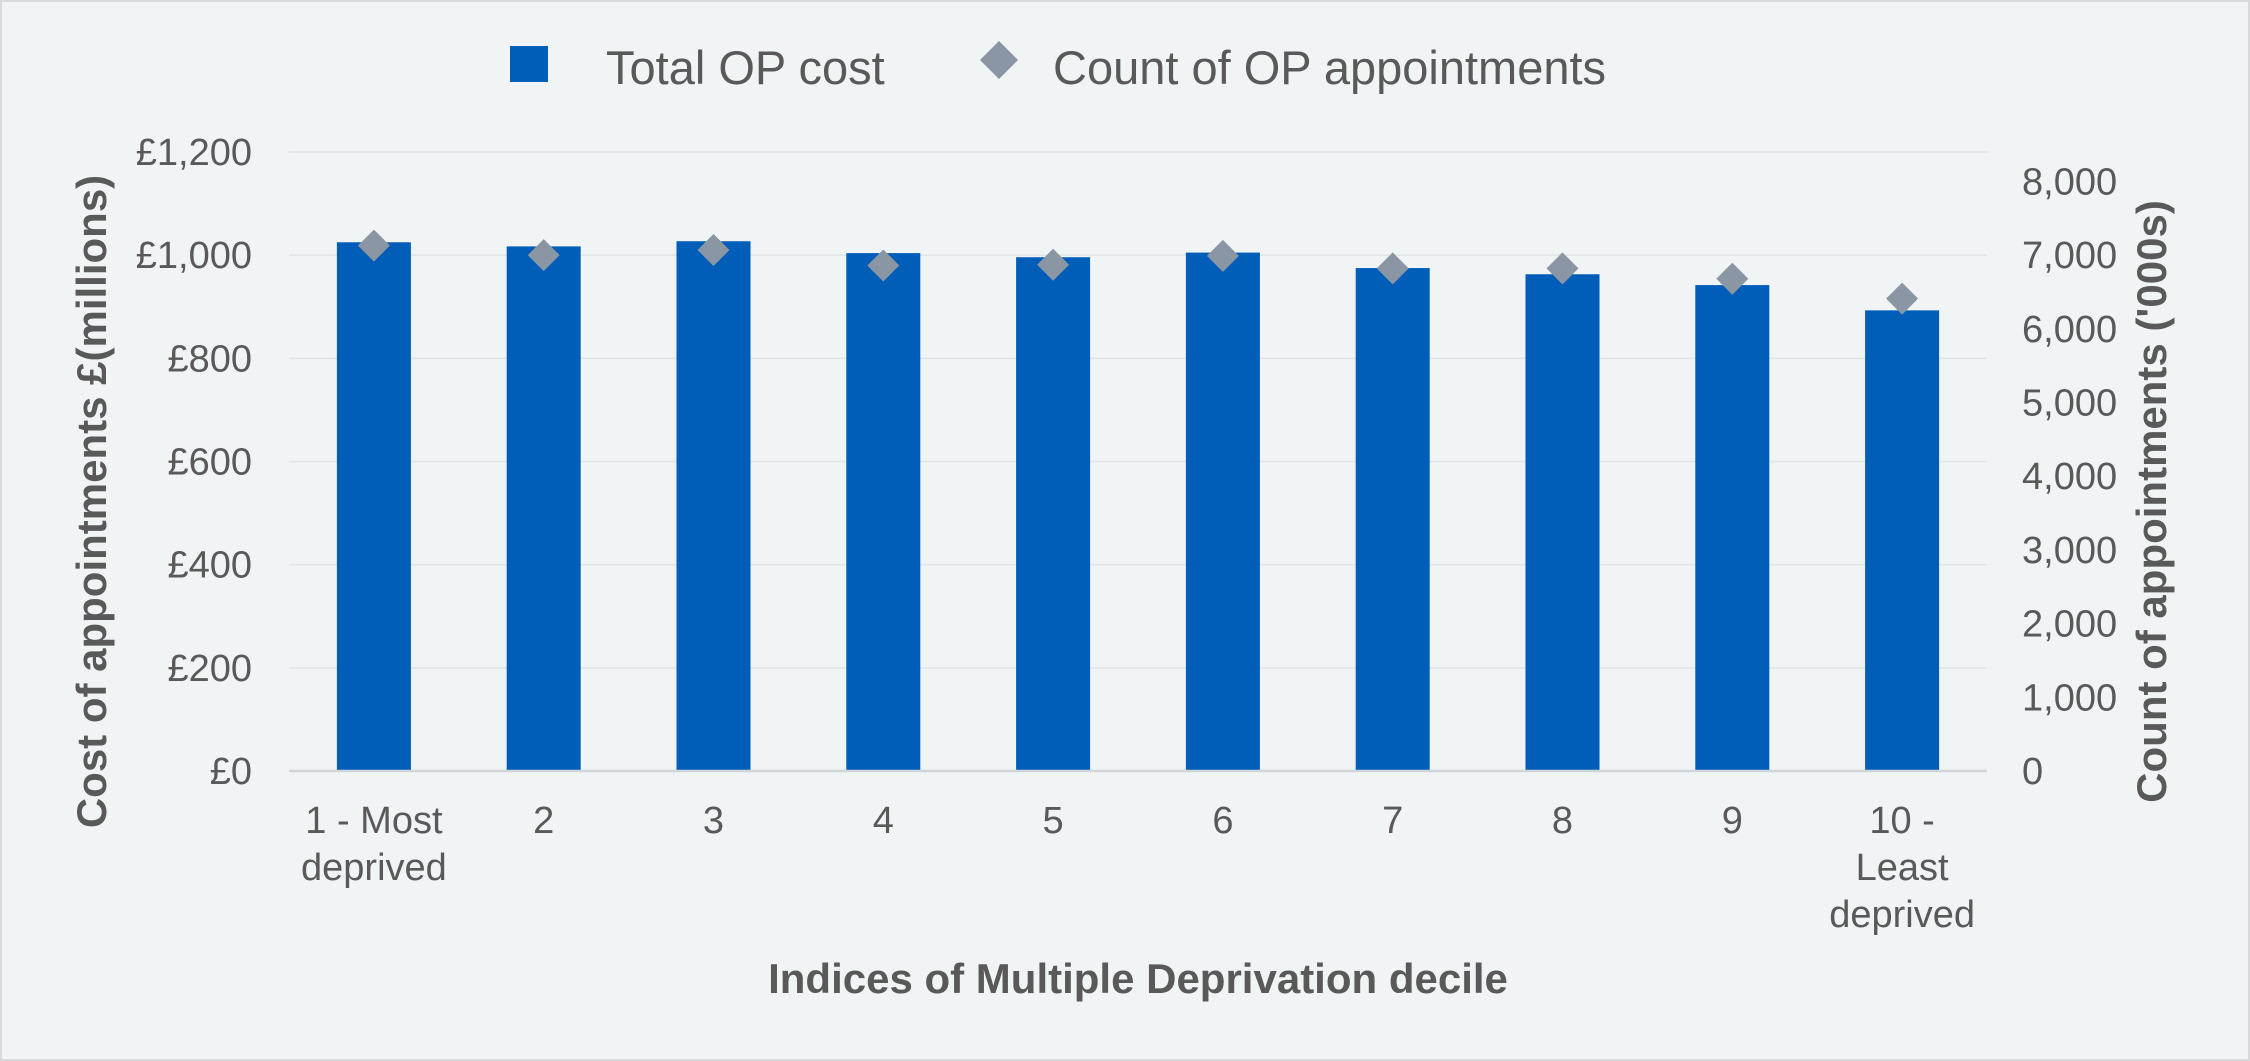 The image size is (2250, 1061). I want to click on x-tick-label: 4, so click(883, 821).